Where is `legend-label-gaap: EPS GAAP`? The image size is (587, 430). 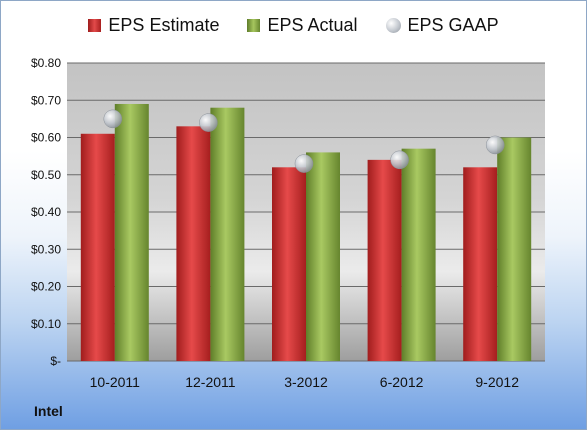 legend-label-gaap: EPS GAAP is located at coordinates (453, 25).